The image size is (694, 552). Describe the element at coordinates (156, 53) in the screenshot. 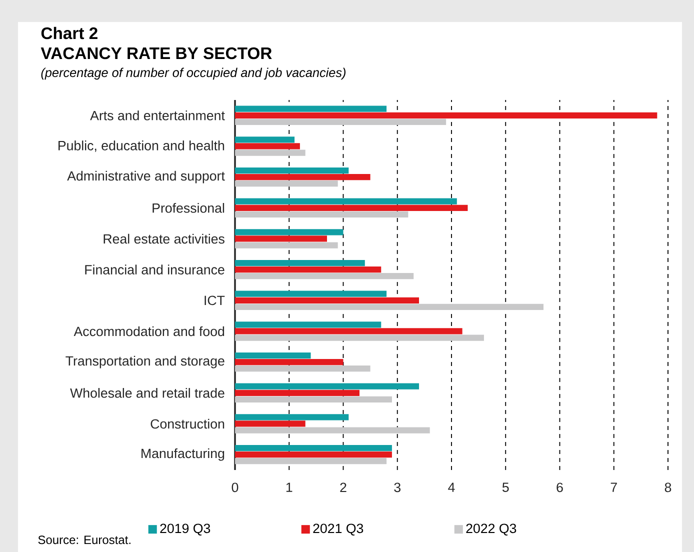

I see `chart-subtitle: VACANCY RATE BY SECTOR` at that location.